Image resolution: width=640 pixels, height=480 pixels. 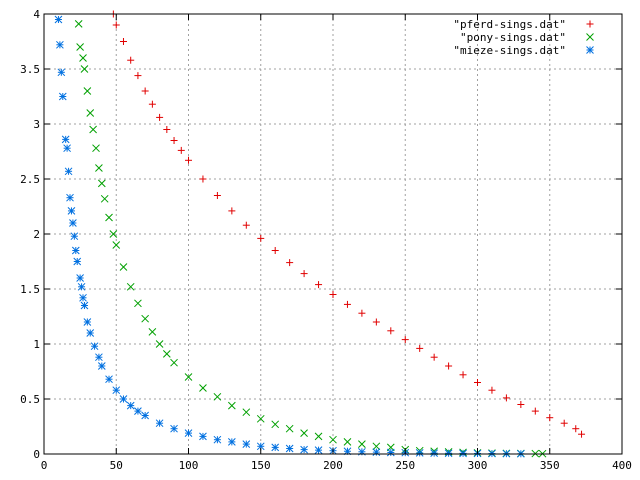 I want to click on x-tick-label: 100, so click(x=189, y=465).